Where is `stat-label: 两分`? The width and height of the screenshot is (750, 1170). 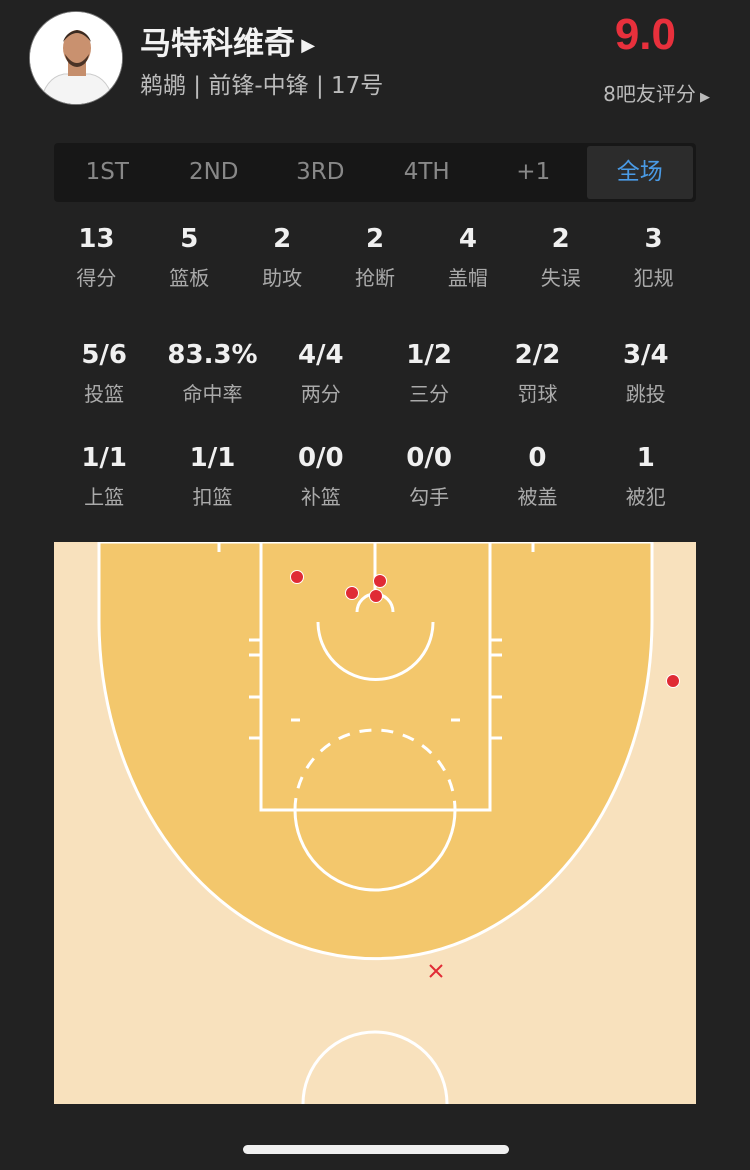 stat-label: 两分 is located at coordinates (320, 394).